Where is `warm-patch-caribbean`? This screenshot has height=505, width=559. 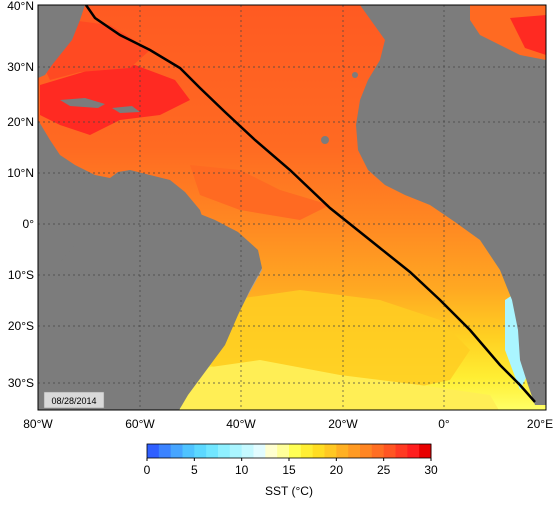
warm-patch-caribbean is located at coordinates (115, 100).